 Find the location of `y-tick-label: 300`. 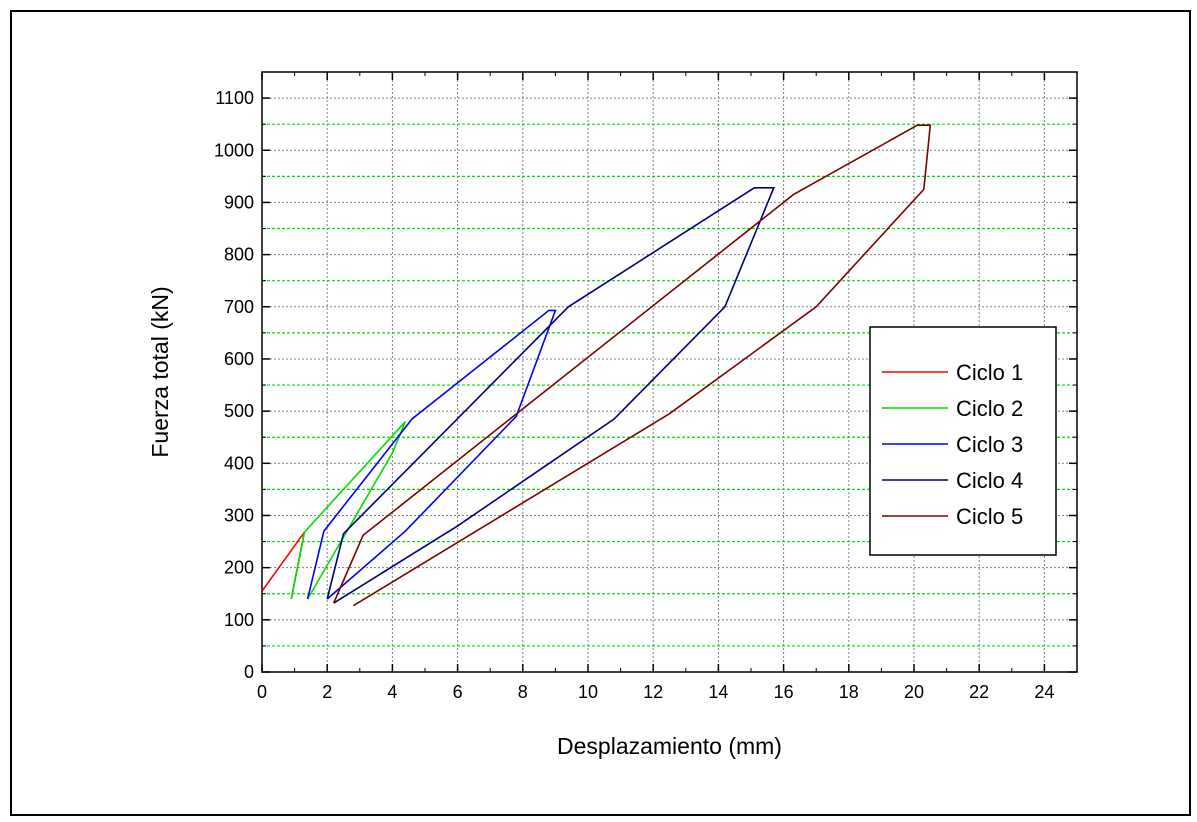

y-tick-label: 300 is located at coordinates (239, 515).